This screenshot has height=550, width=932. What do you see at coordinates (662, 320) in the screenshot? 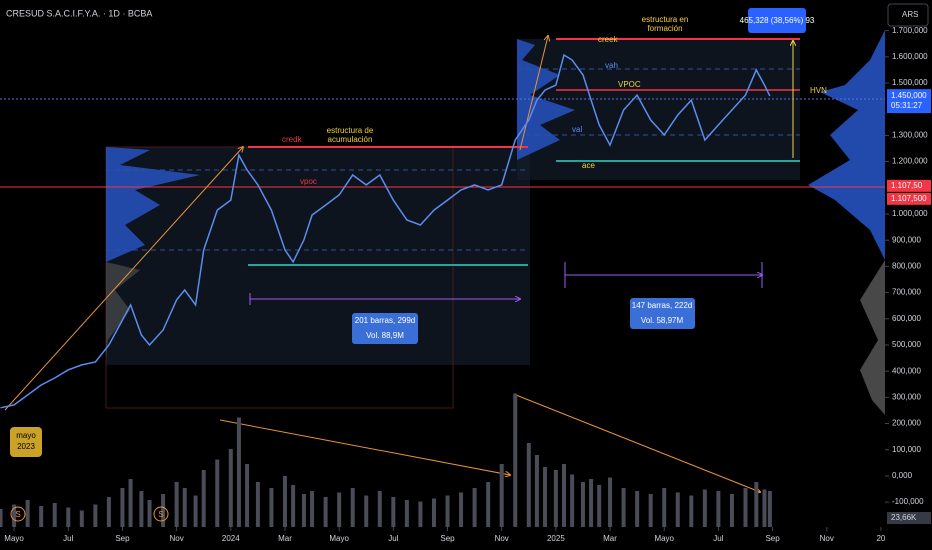
I see `measure-label: Vol. 58,97M` at bounding box center [662, 320].